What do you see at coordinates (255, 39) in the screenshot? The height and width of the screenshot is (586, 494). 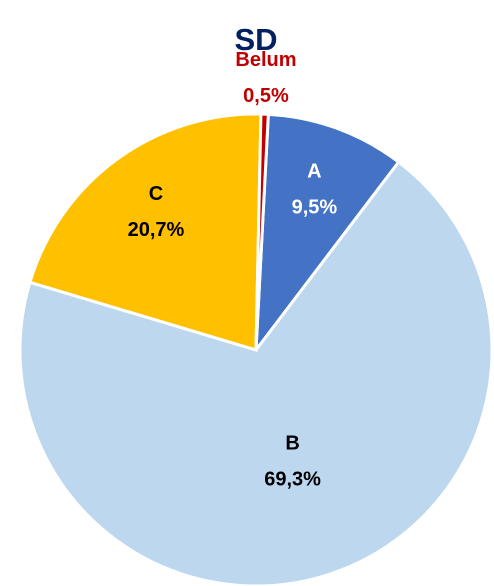 I see `chart-title: SD` at bounding box center [255, 39].